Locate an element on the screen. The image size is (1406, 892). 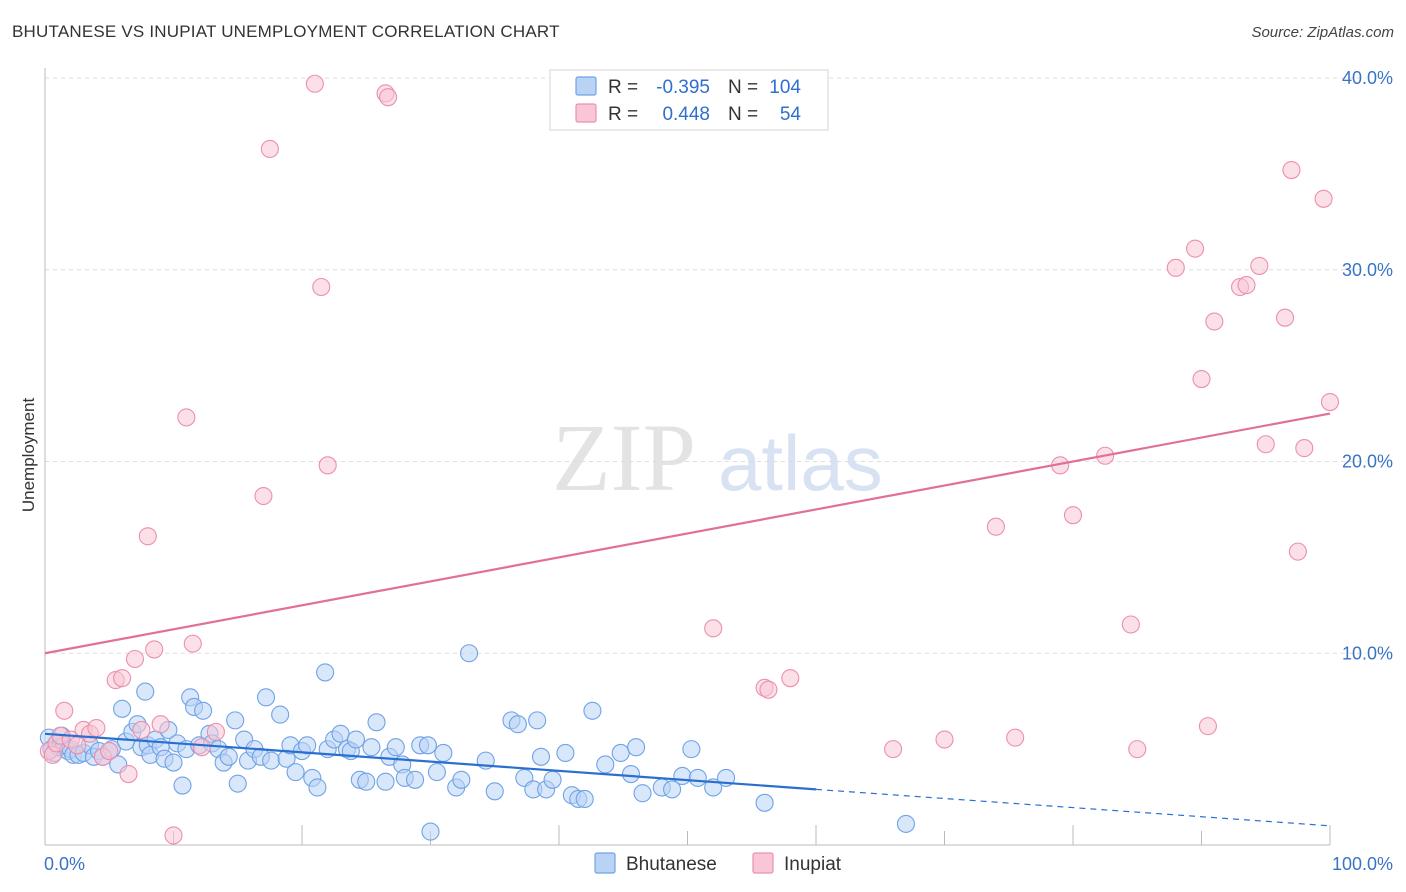
legend-n-value-inupiat: 54 is located at coordinates (791, 114).